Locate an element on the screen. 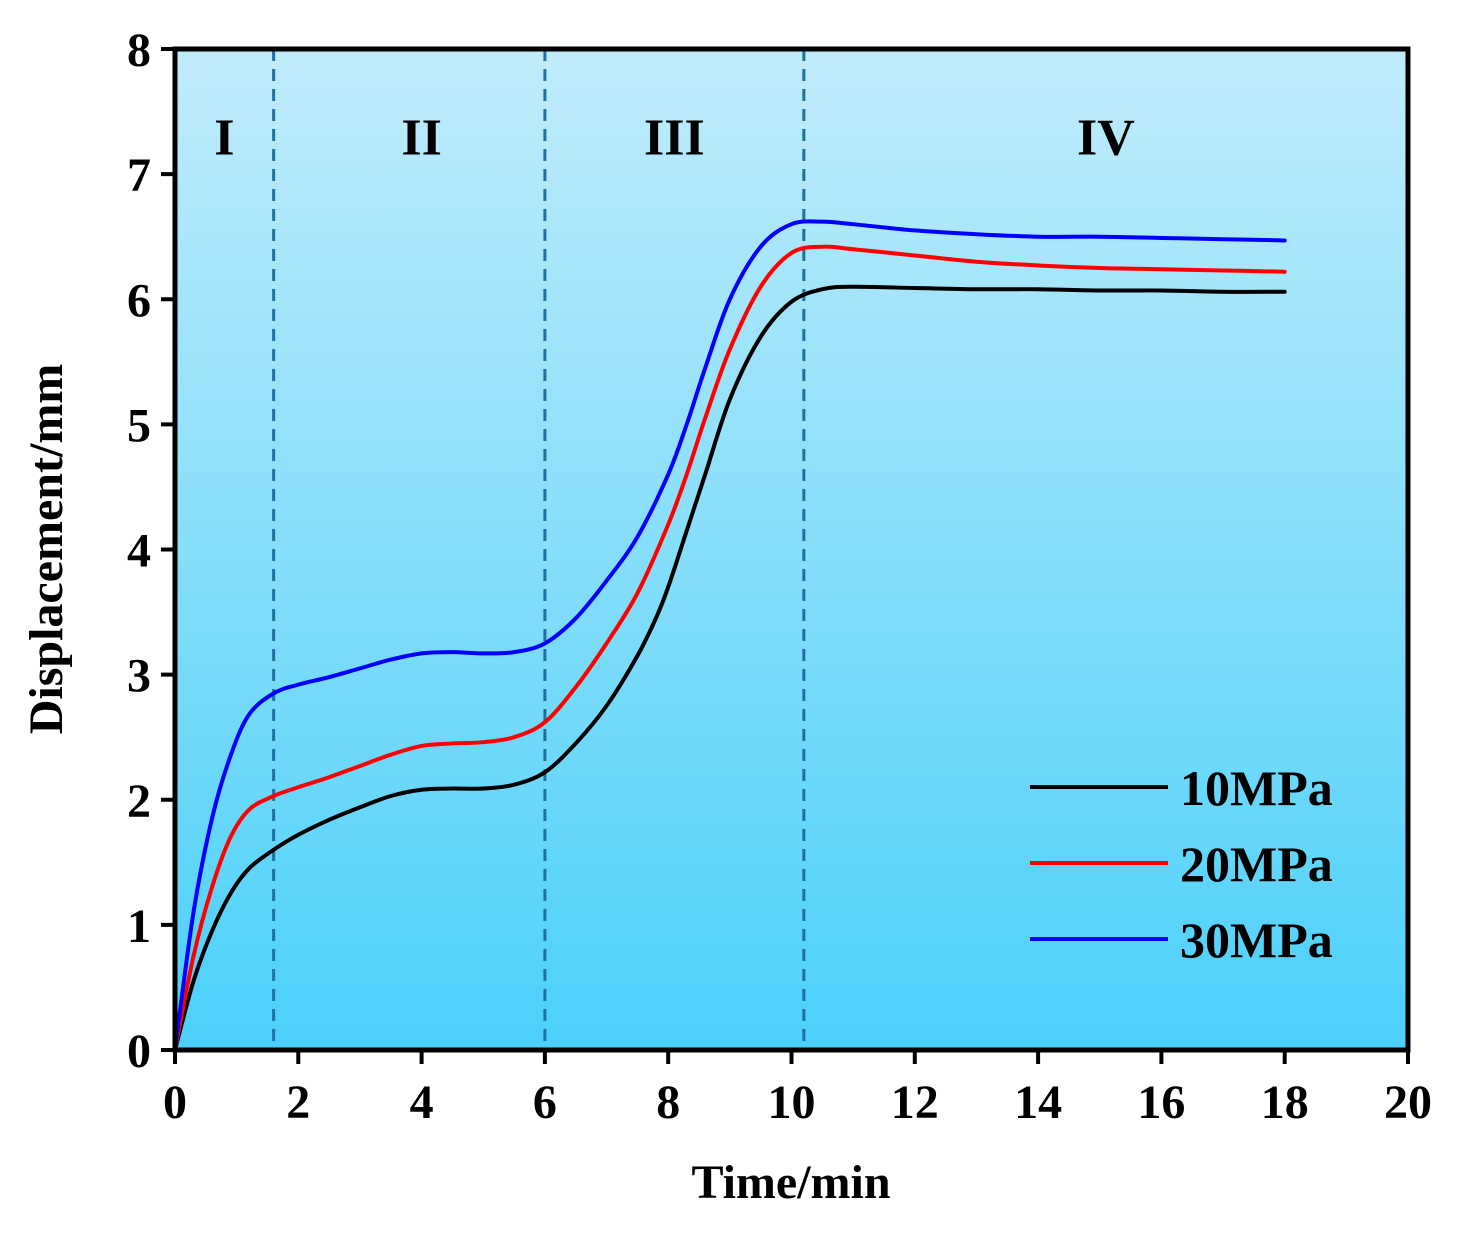 The width and height of the screenshot is (1461, 1237). x-axis-title: Time/min is located at coordinates (790, 1182).